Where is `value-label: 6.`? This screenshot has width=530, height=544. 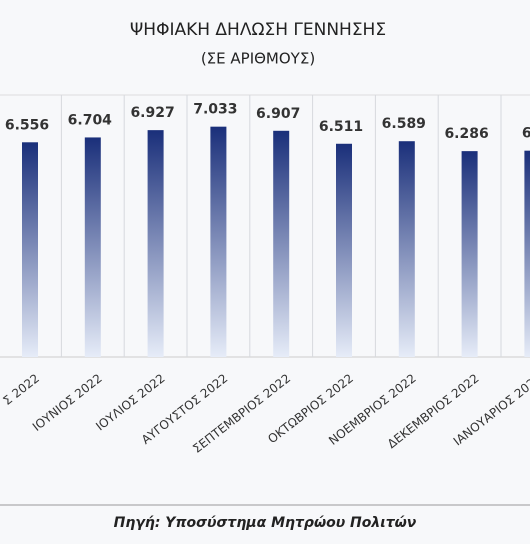
value-label: 6. is located at coordinates (526, 134).